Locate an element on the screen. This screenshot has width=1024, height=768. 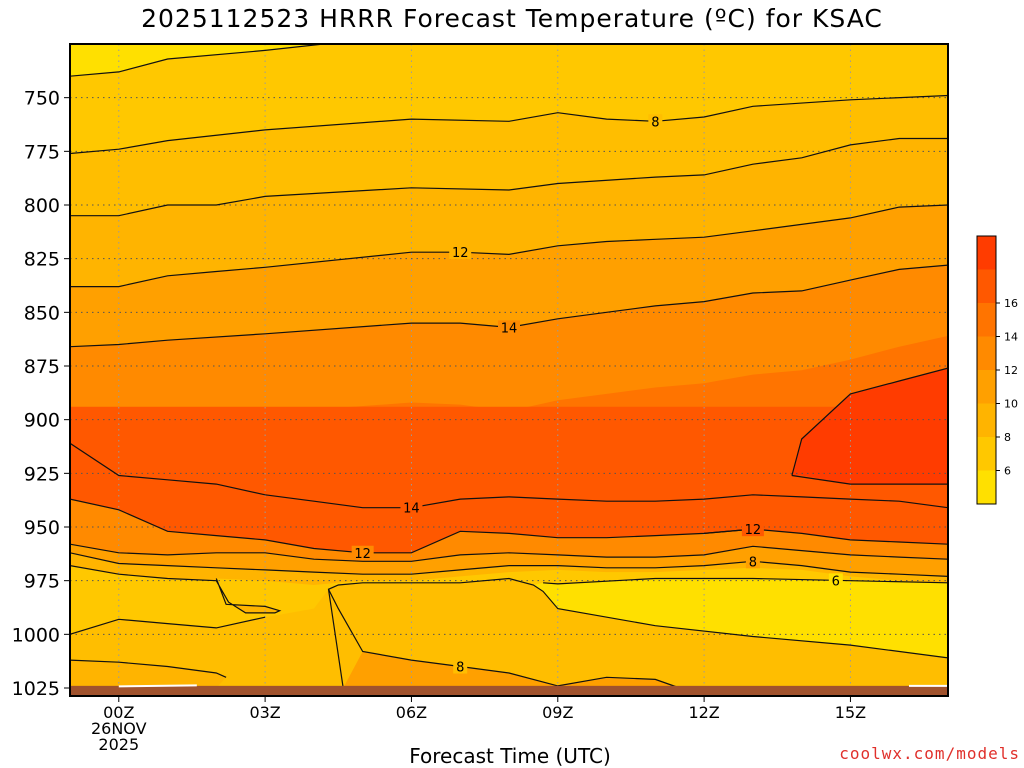
x-tick-label: 12Z is located at coordinates (703, 712).